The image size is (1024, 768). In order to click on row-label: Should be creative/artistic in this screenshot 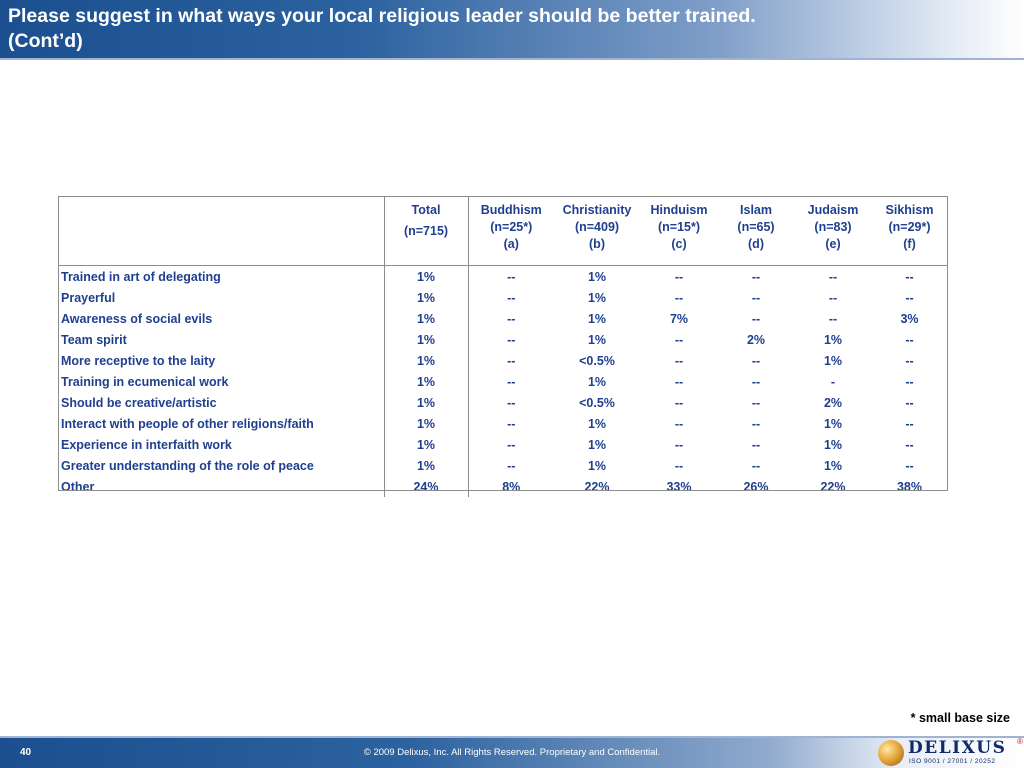, I will do `click(221, 402)`.